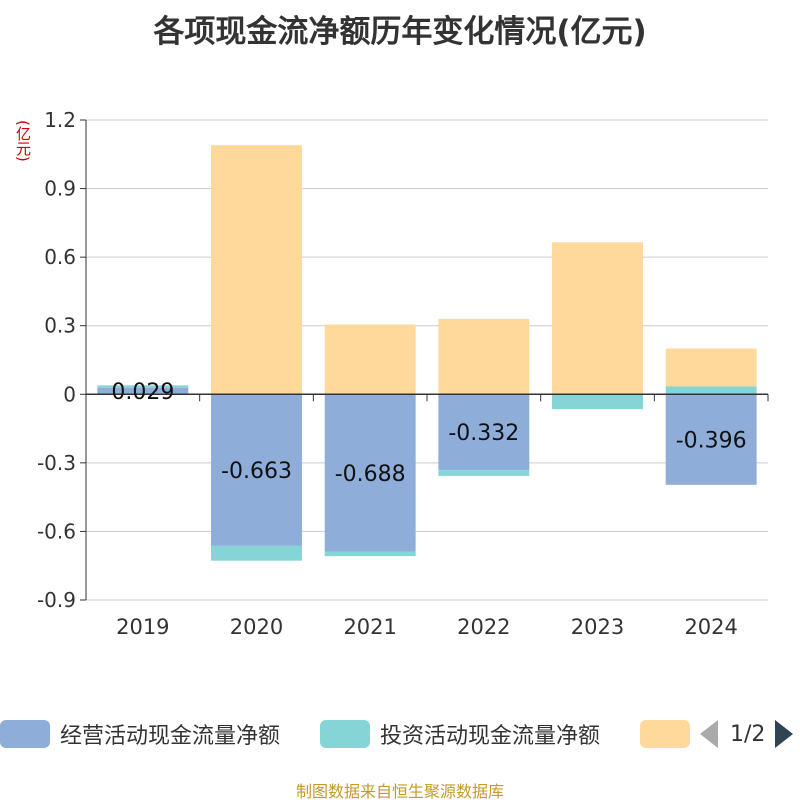  I want to click on legend-item-third-series, so click(670, 734).